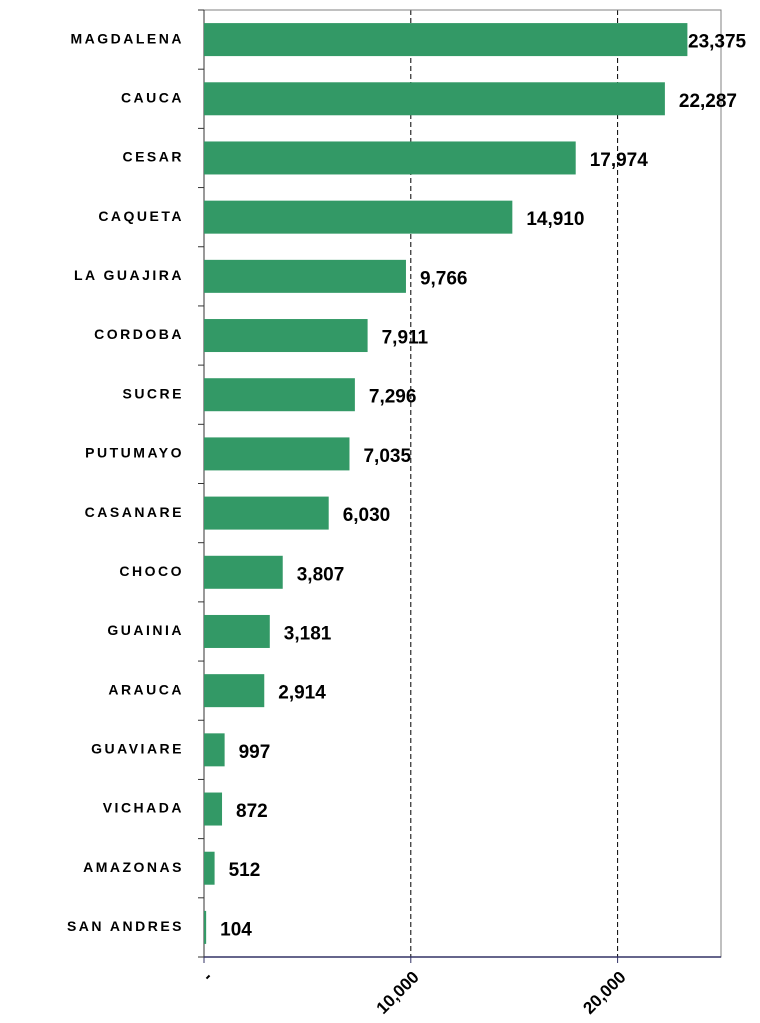 This screenshot has width=760, height=1023. What do you see at coordinates (143, 808) in the screenshot?
I see `y-tick-label: VICHADA` at bounding box center [143, 808].